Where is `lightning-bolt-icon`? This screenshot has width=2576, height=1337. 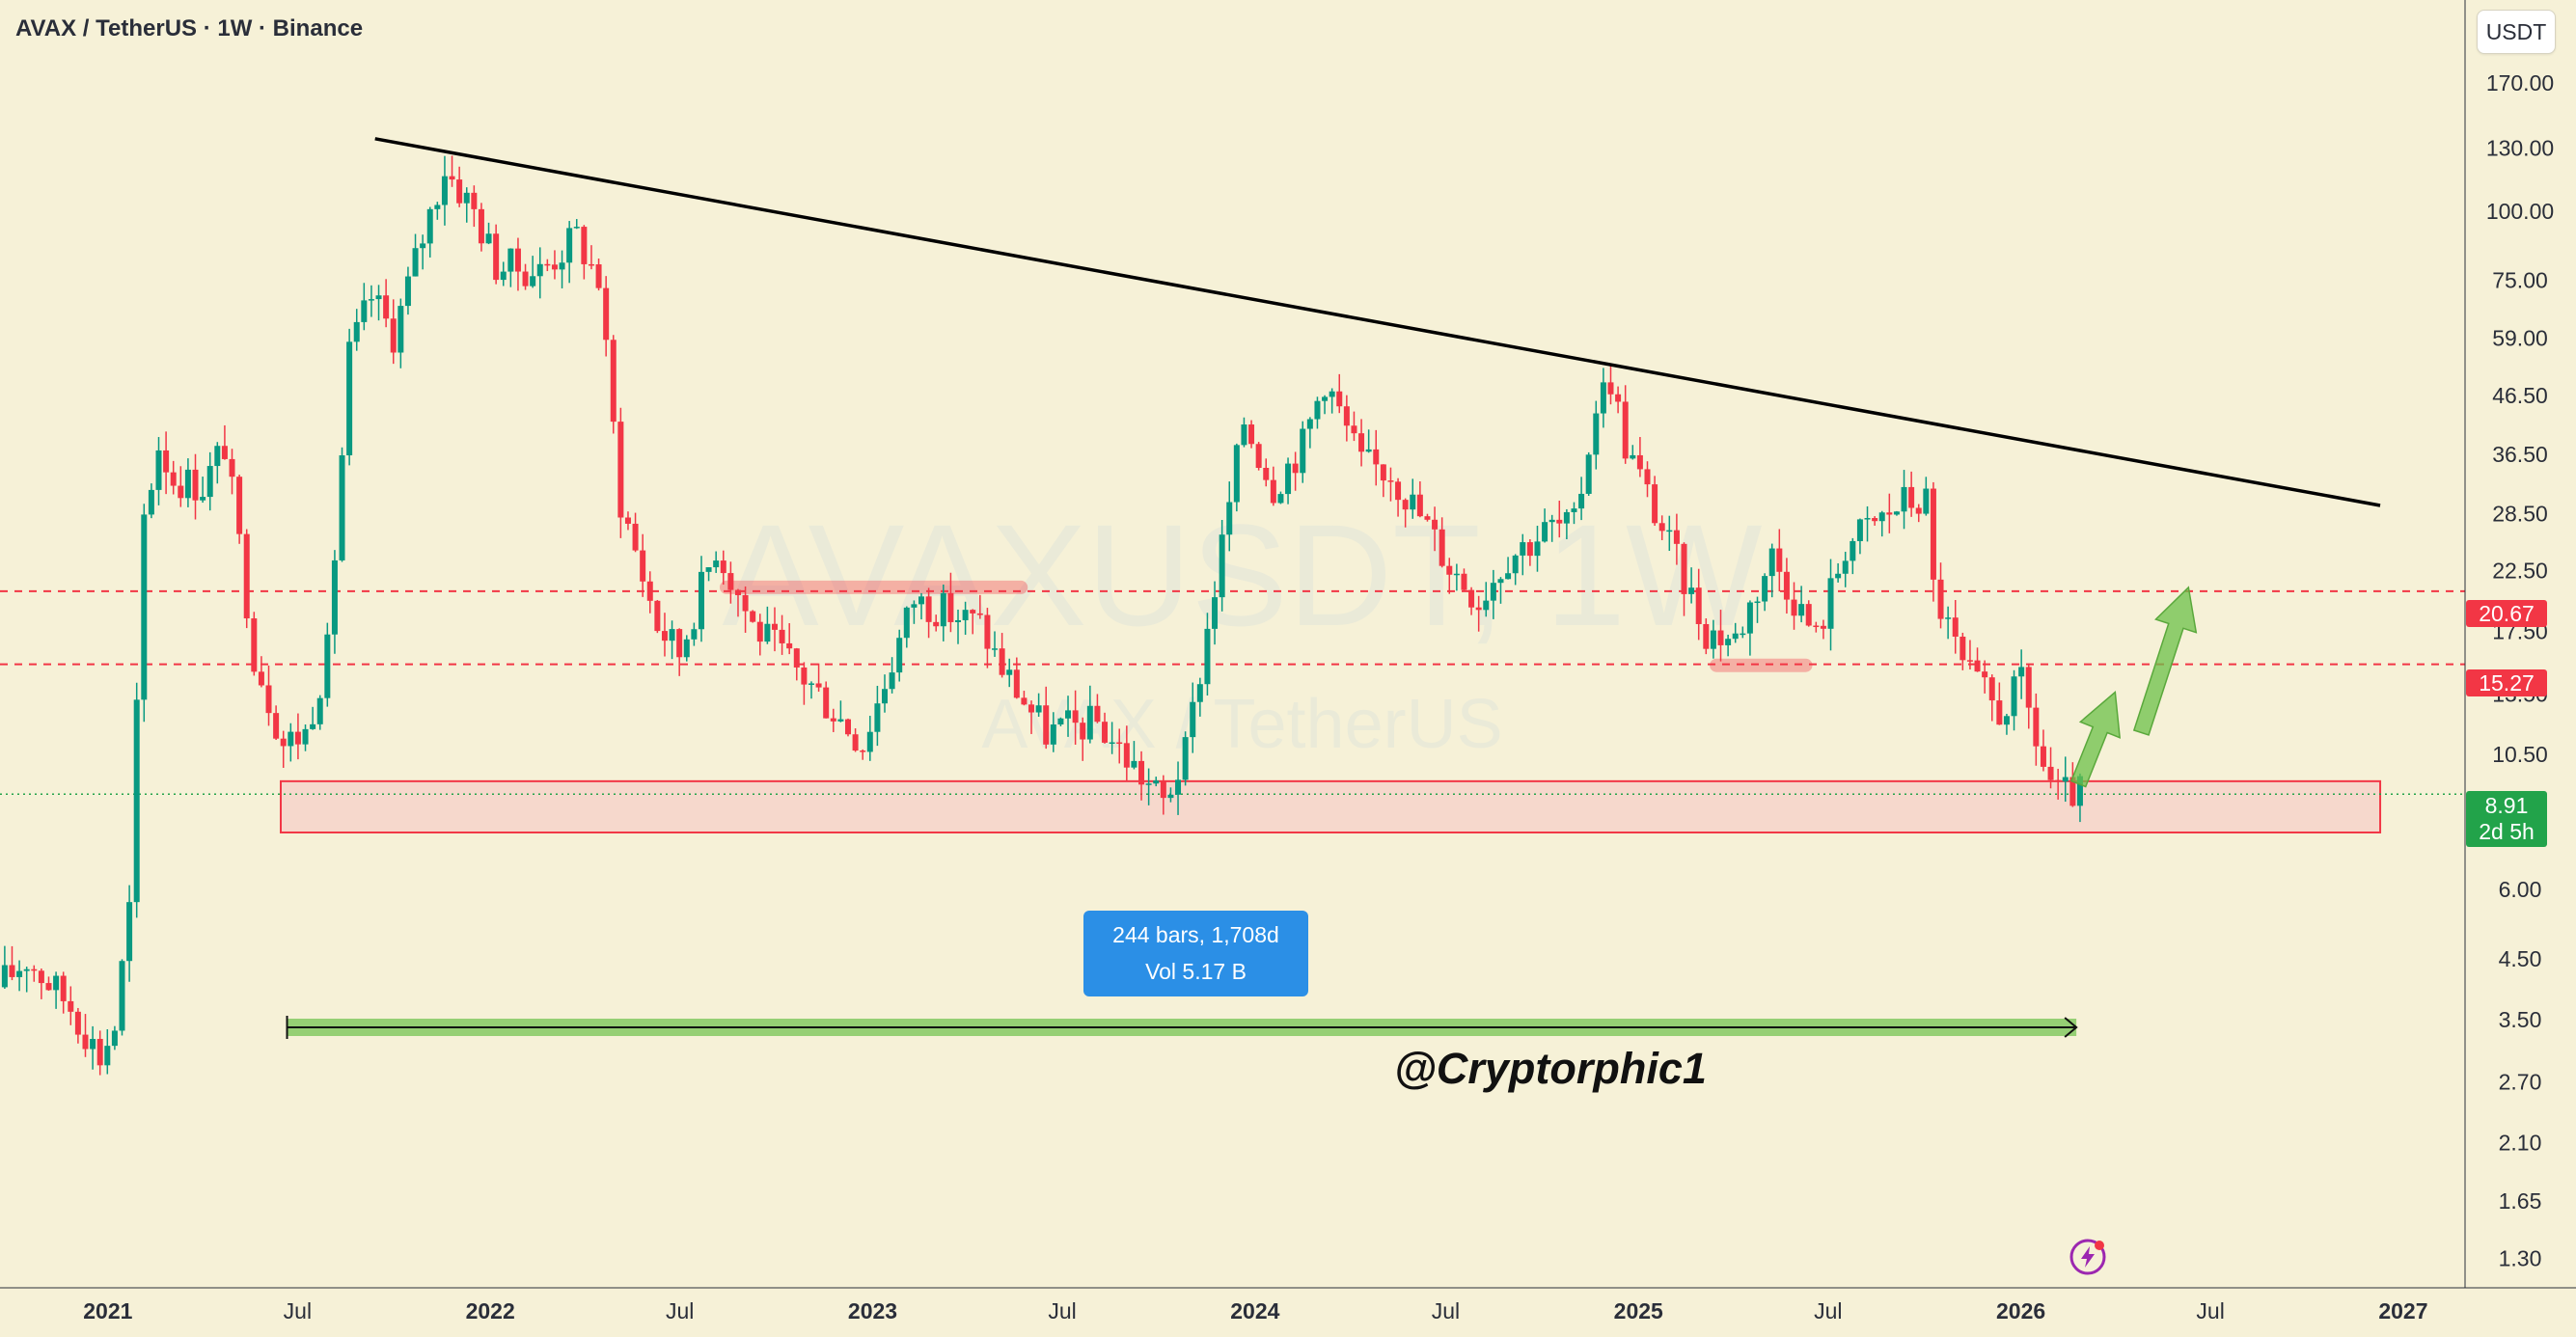
lightning-bolt-icon is located at coordinates (2088, 1257).